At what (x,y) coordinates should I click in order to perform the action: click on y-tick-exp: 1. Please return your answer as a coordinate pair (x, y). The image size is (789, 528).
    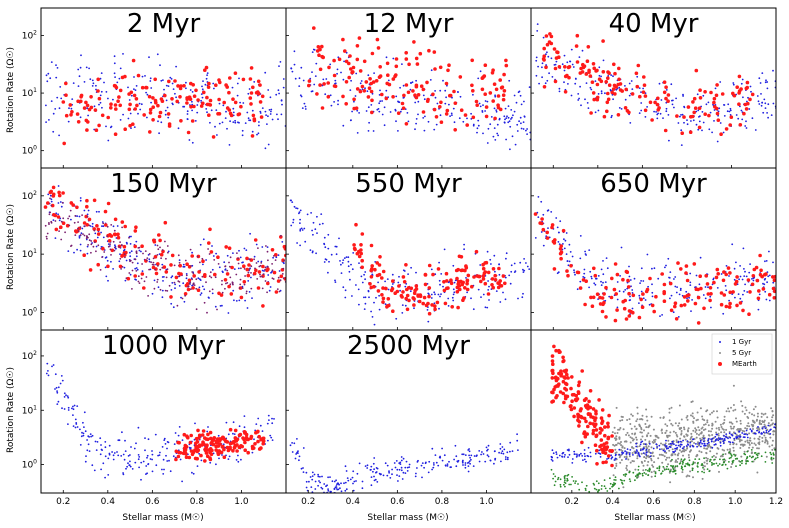
    Looking at the image, I should click on (35, 407).